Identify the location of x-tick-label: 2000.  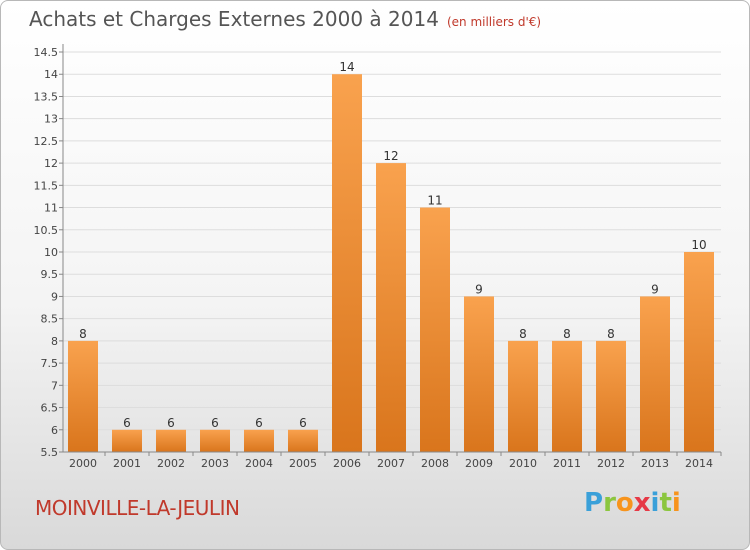
(83, 463).